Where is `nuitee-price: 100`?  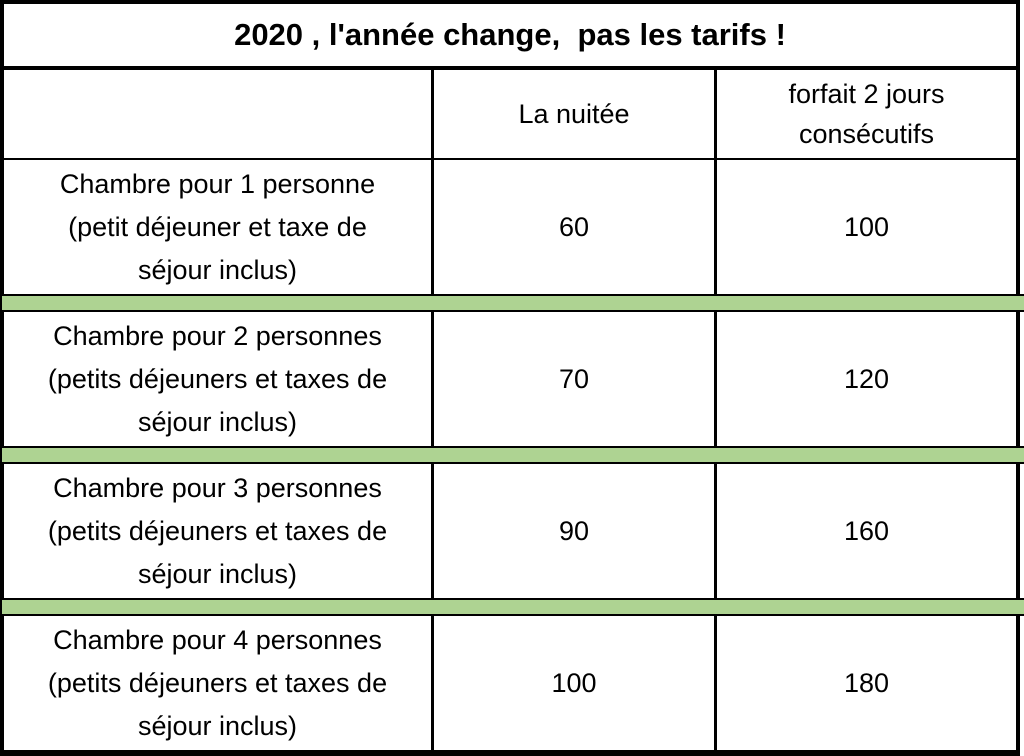 nuitee-price: 100 is located at coordinates (572, 683).